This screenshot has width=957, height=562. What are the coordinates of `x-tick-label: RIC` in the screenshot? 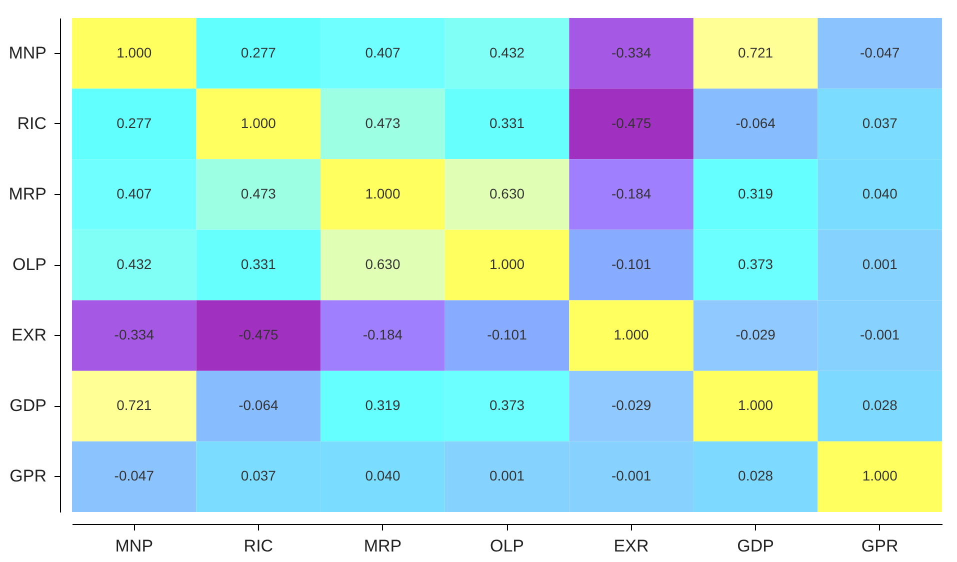 It's located at (259, 546).